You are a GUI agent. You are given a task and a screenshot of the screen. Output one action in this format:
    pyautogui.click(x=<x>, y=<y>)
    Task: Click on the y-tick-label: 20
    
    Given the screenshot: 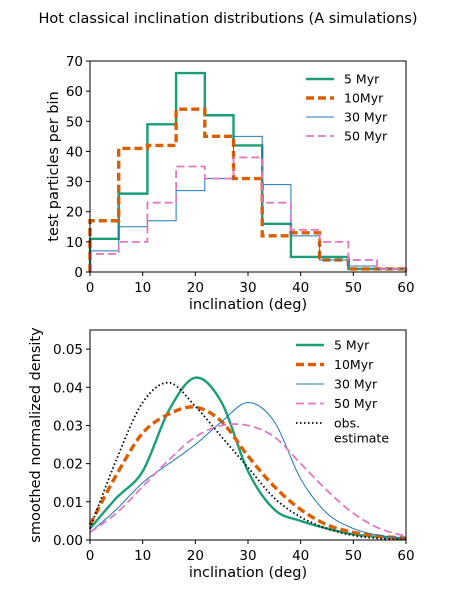 What is the action you would take?
    pyautogui.click(x=74, y=213)
    